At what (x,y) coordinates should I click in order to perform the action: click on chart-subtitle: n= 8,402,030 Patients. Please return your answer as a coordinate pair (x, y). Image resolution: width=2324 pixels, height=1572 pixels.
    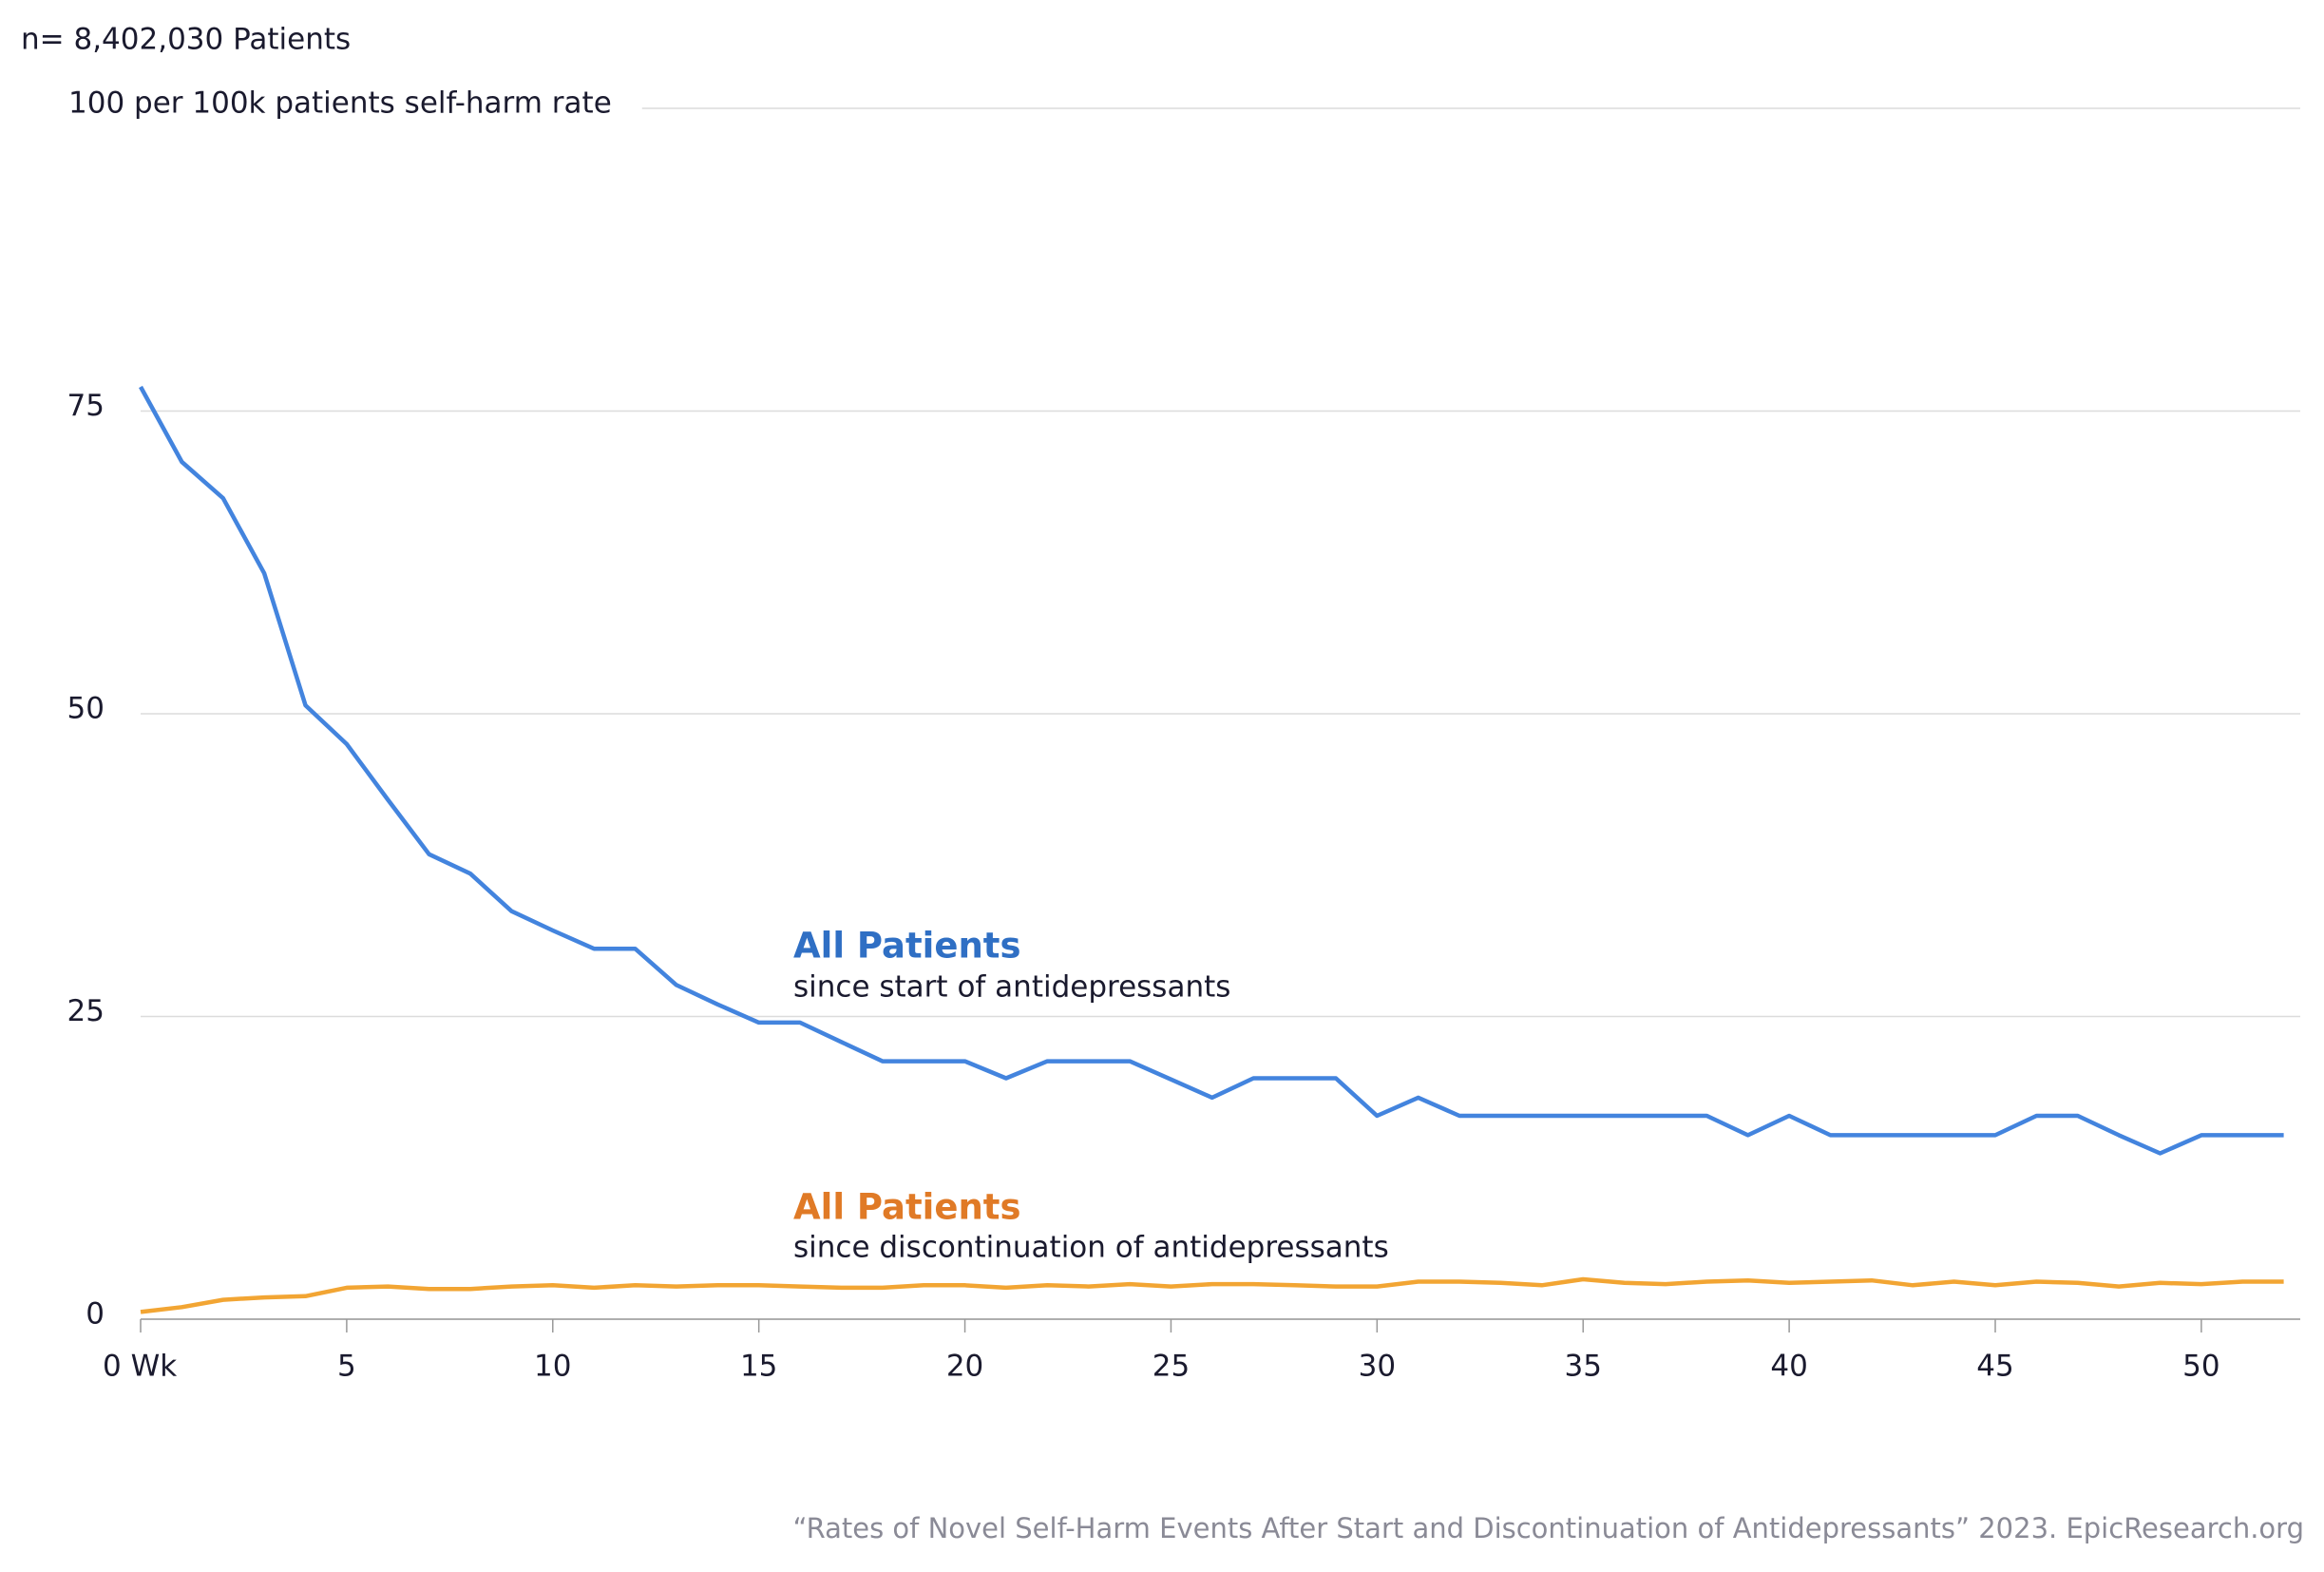
    Looking at the image, I should click on (186, 40).